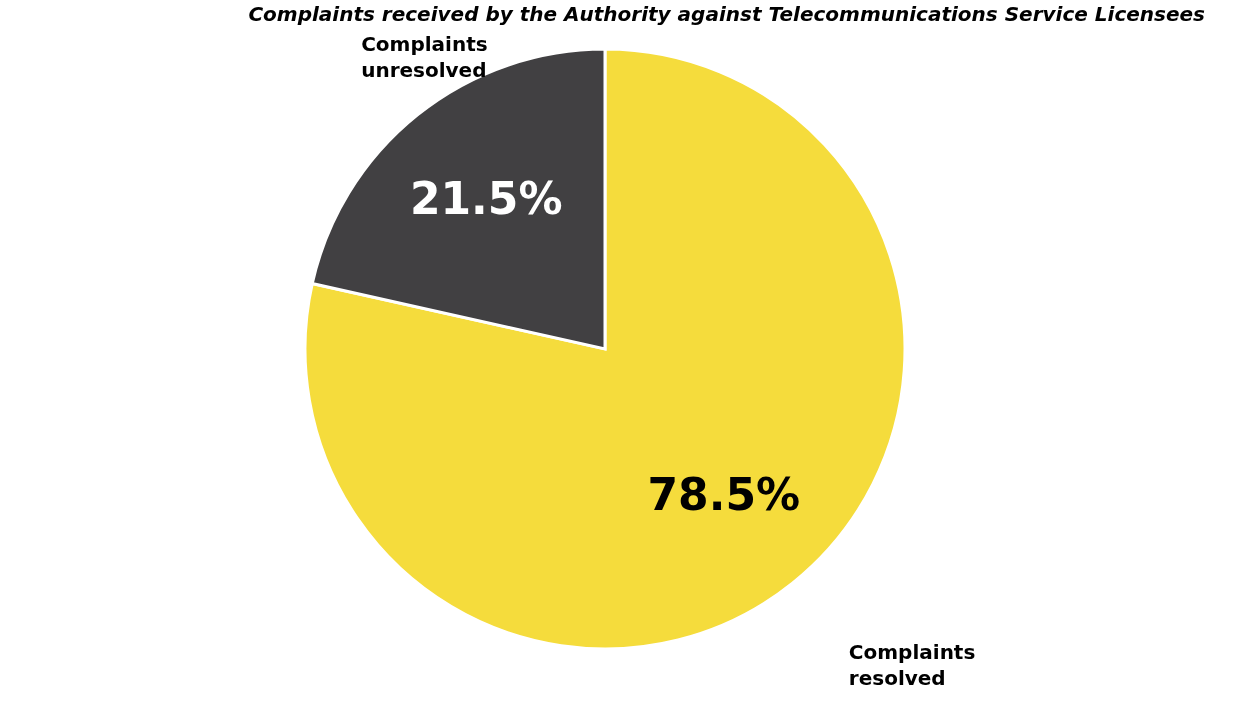  Describe the element at coordinates (486, 198) in the screenshot. I see `data-label: 21.5%` at that location.